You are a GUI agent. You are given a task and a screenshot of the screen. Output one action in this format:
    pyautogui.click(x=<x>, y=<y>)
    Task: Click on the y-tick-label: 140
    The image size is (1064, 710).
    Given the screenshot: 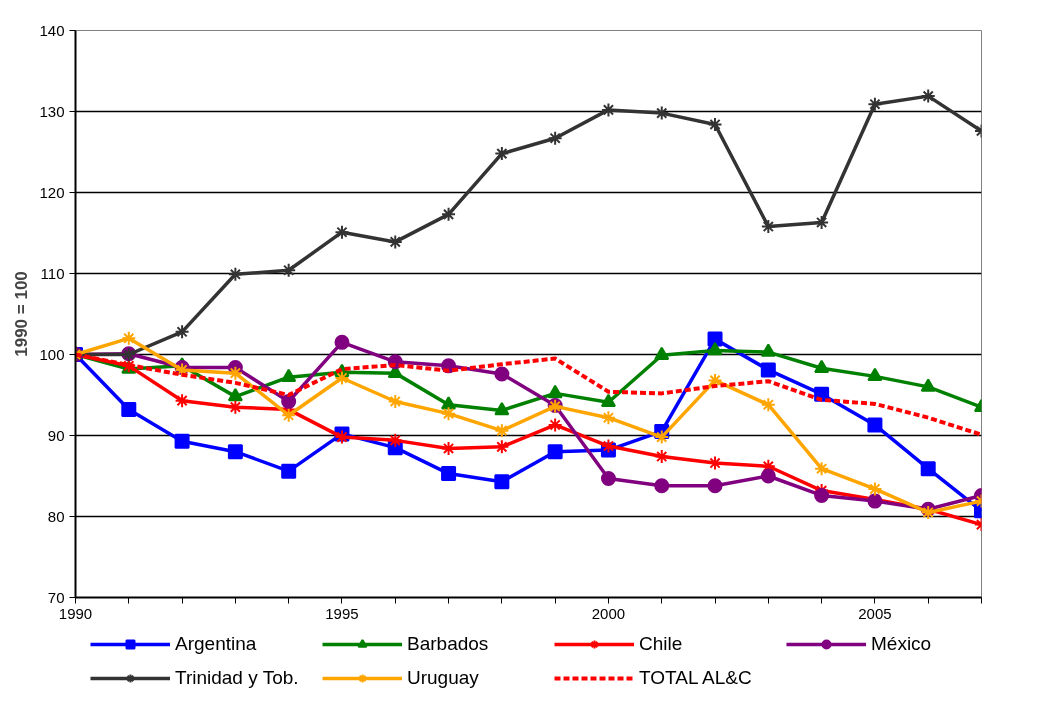 What is the action you would take?
    pyautogui.click(x=52, y=30)
    